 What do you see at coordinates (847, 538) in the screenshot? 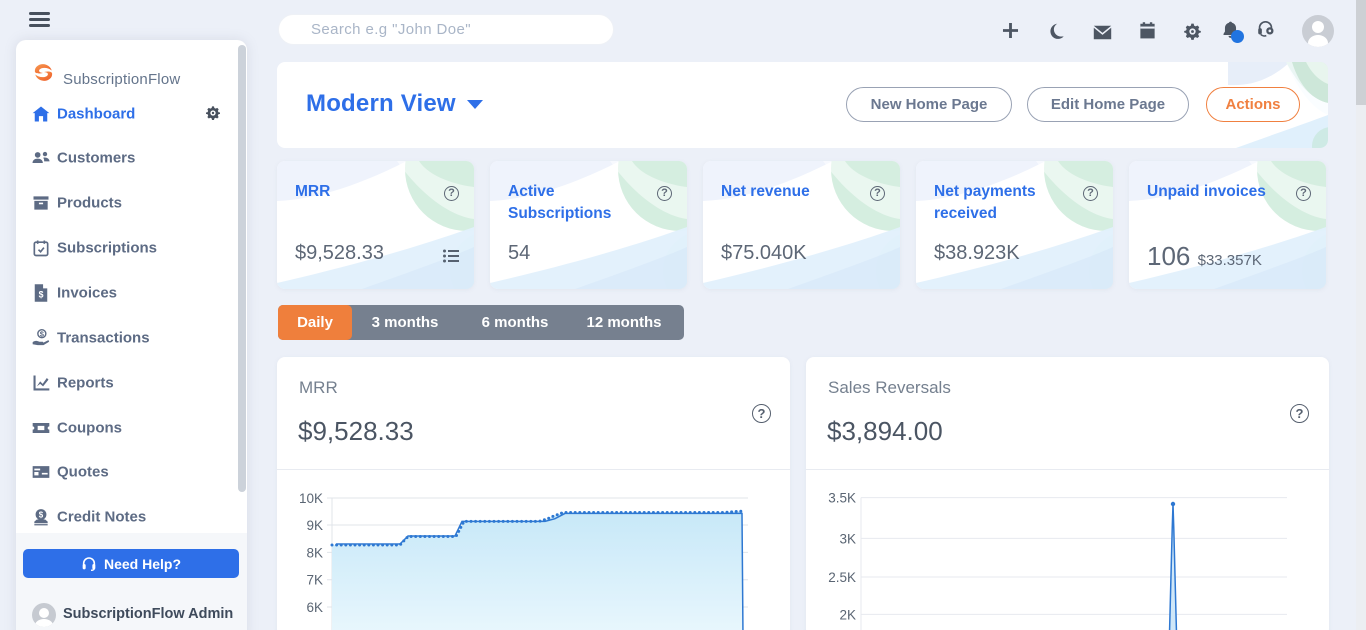
I see `svg-text: 3K` at bounding box center [847, 538].